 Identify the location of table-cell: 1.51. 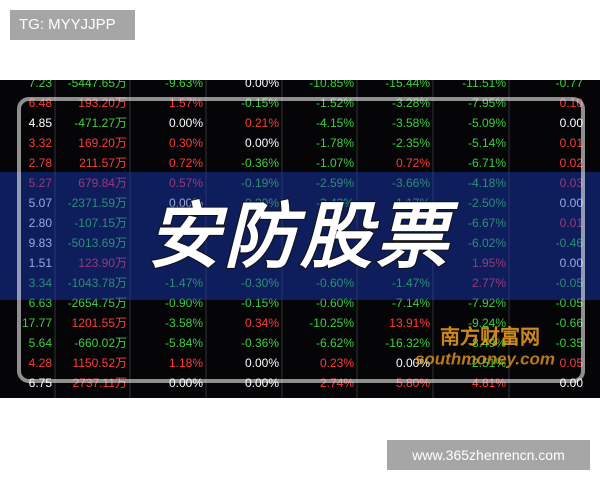
(41, 263).